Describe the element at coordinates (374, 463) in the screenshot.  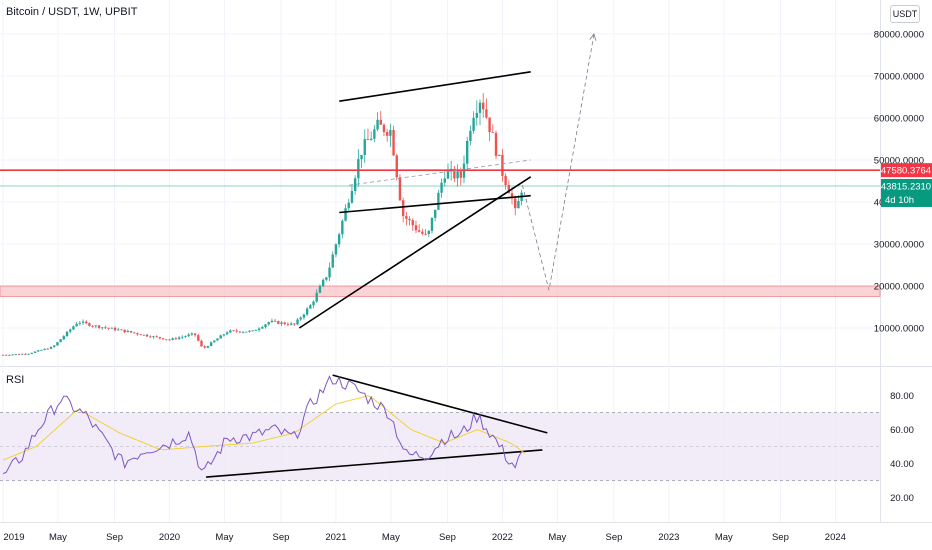
I see `trendline-rsi-rising` at that location.